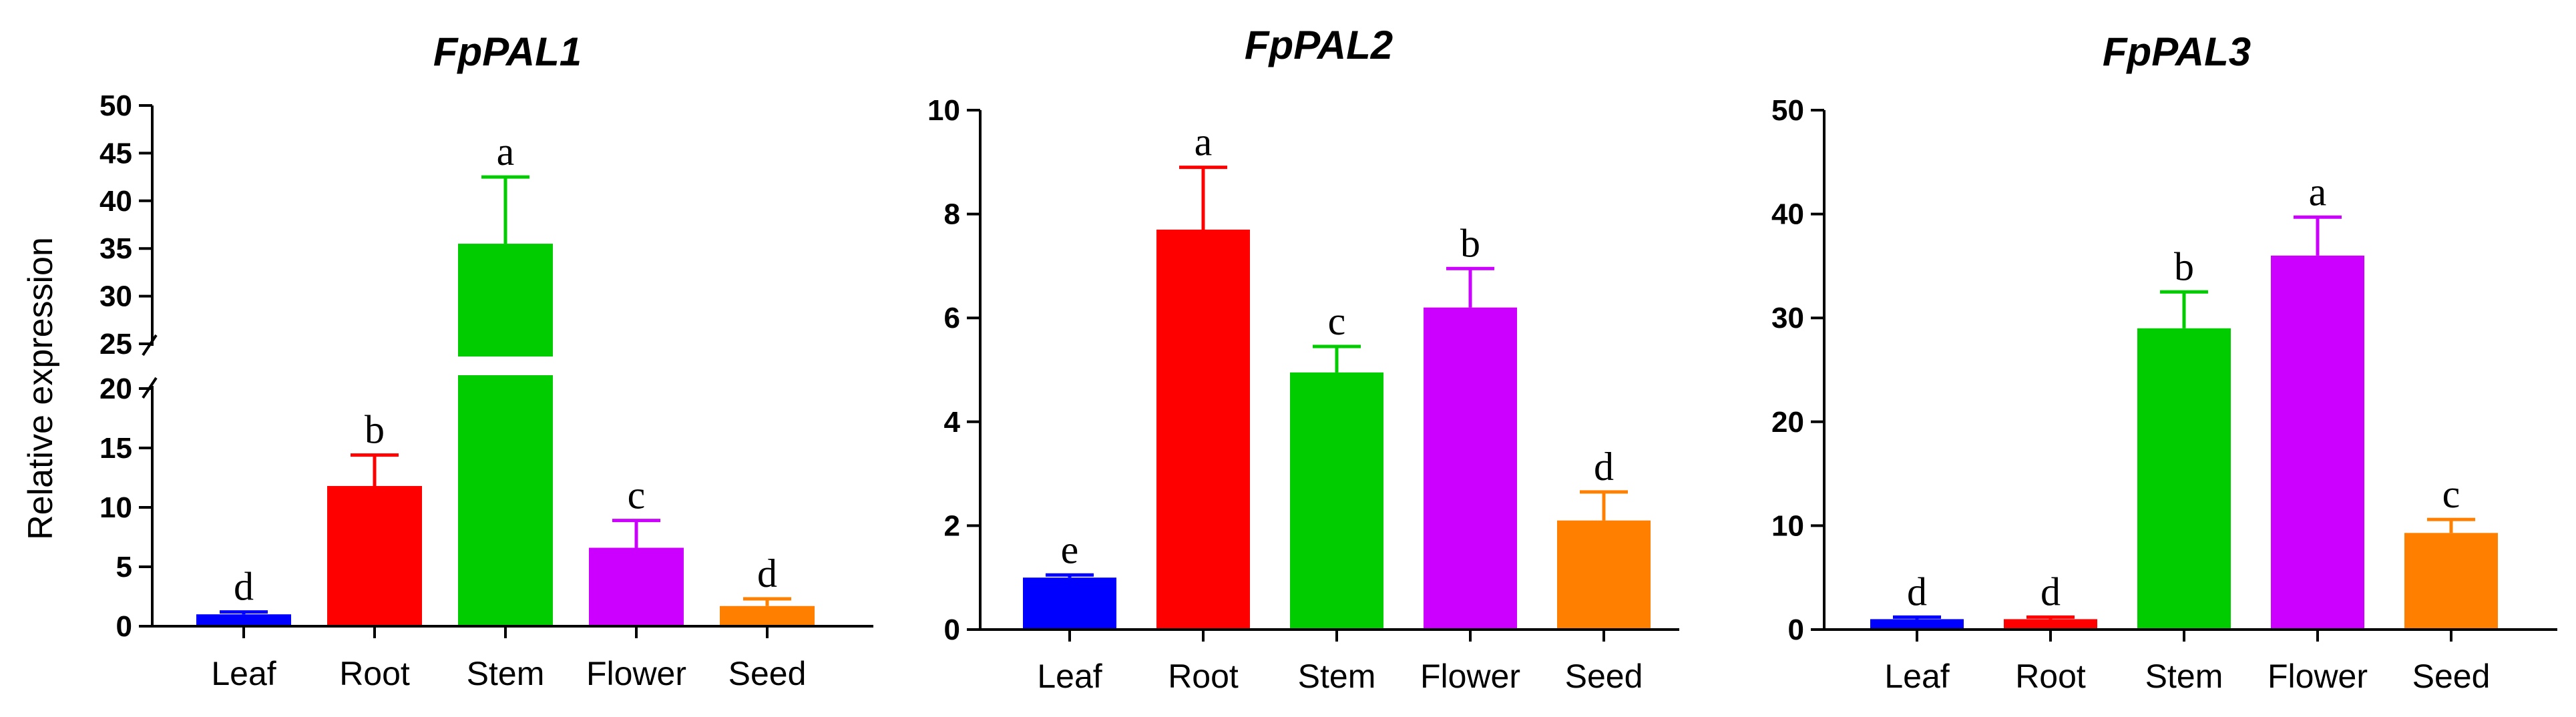 The height and width of the screenshot is (717, 2576). Describe the element at coordinates (2177, 52) in the screenshot. I see `chart-title: FpPAL3` at that location.